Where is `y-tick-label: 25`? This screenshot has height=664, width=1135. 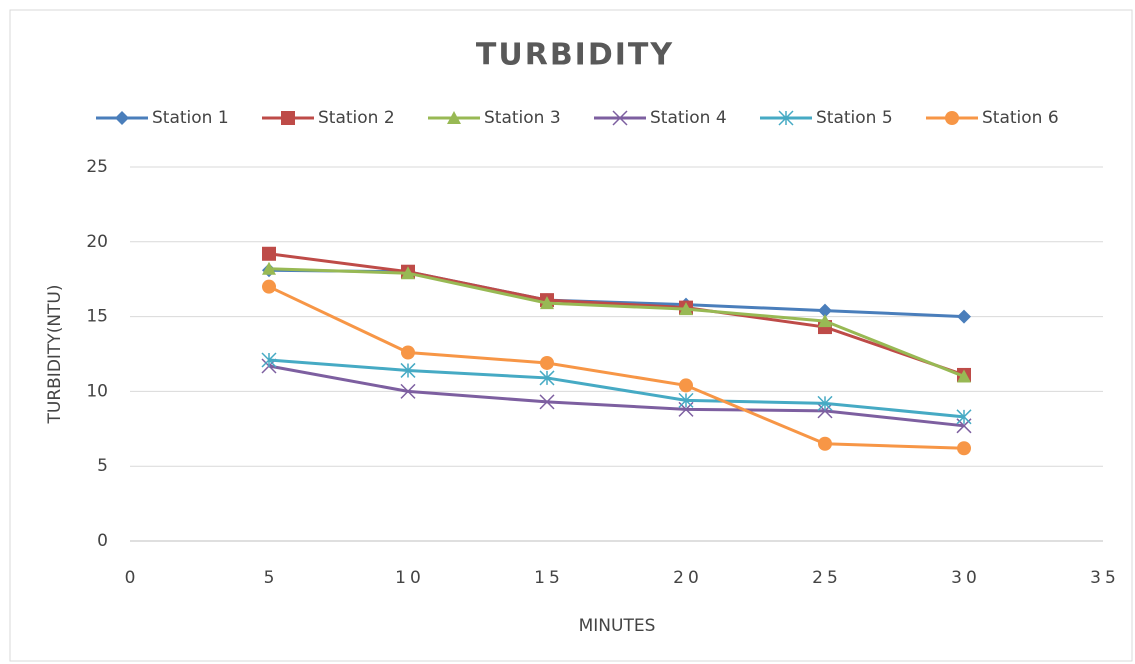 y-tick-label: 25 is located at coordinates (97, 167).